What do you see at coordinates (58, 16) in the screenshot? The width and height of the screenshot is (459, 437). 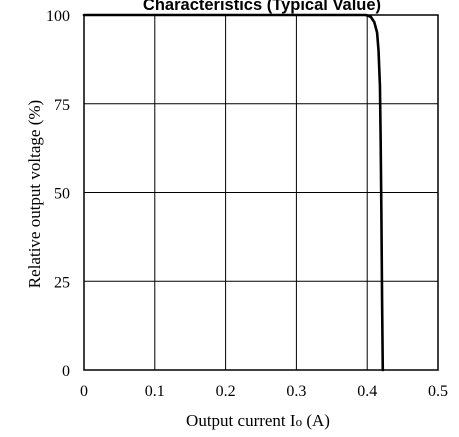 I see `y-tick-label: 100` at bounding box center [58, 16].